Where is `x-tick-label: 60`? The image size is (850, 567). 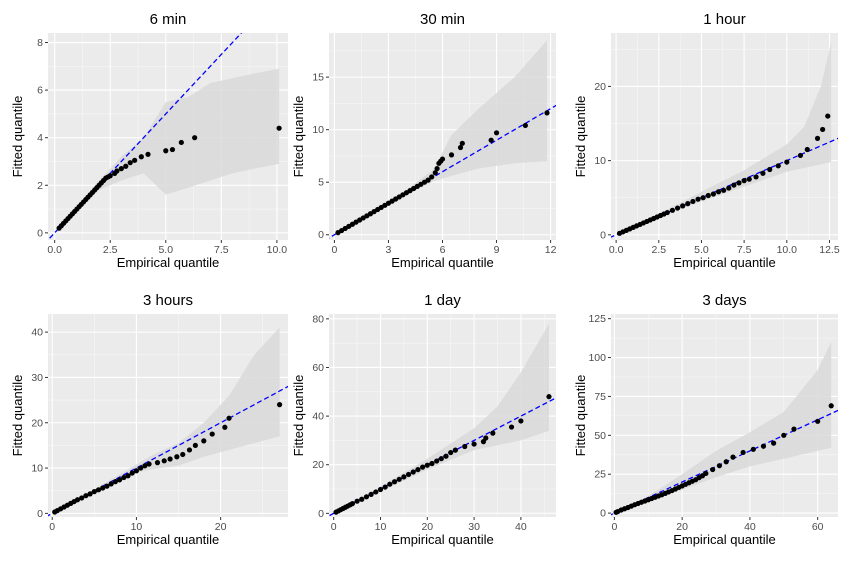 x-tick-label: 60 is located at coordinates (818, 527).